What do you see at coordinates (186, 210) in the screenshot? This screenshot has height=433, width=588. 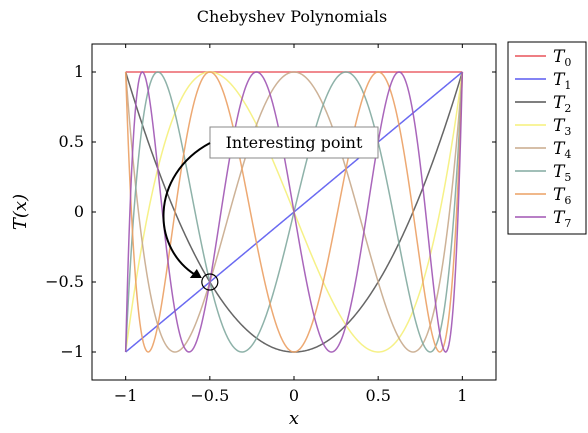 I see `annotation-arrow` at bounding box center [186, 210].